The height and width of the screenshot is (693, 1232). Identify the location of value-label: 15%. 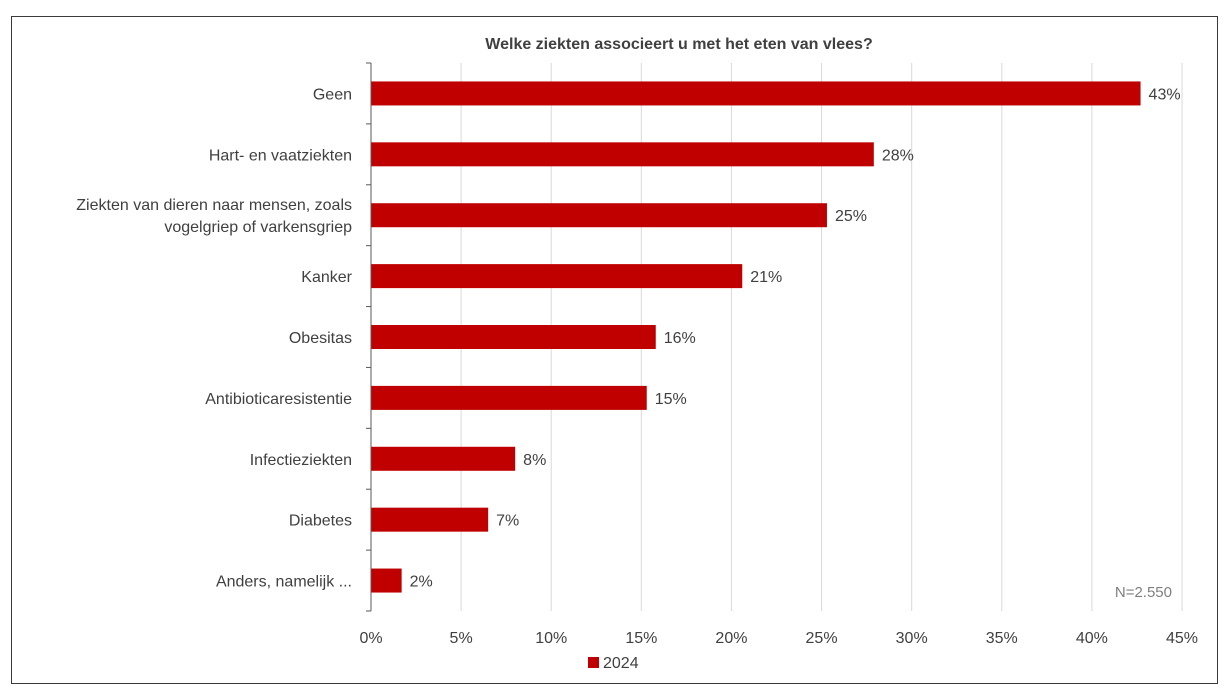
(671, 399).